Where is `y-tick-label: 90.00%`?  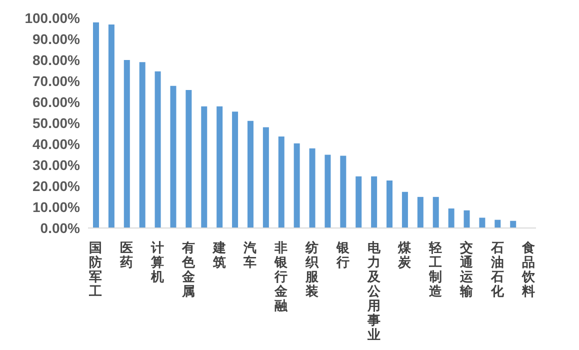
y-tick-label: 90.00% is located at coordinates (56, 38).